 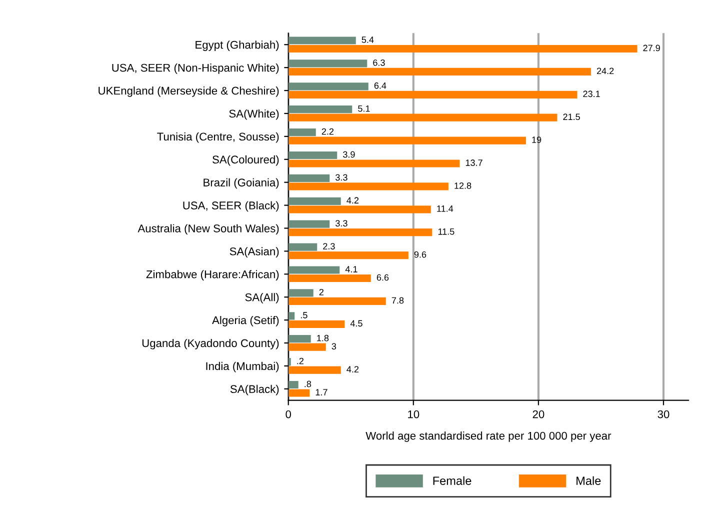 I want to click on x-tick-label: 30, so click(x=664, y=414).